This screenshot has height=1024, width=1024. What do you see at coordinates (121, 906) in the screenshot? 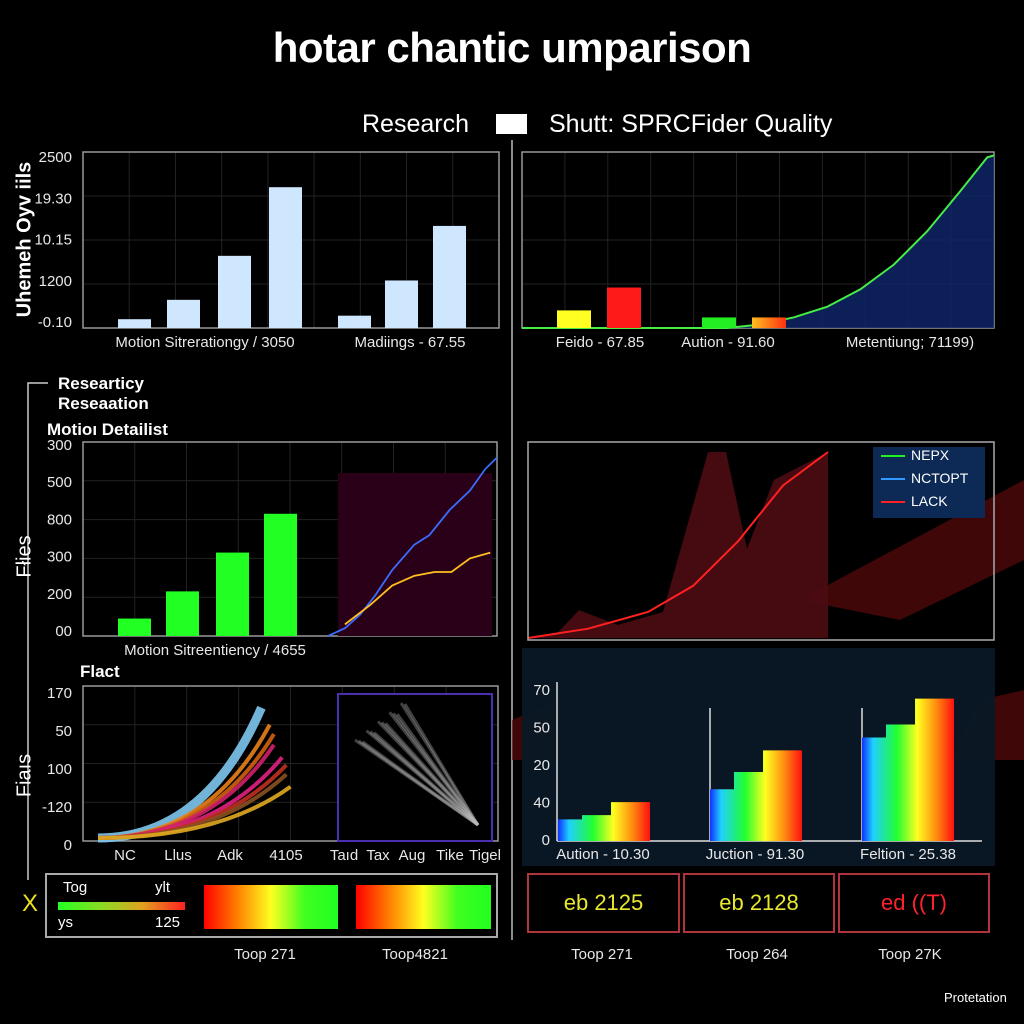
I see `color-scale-bar` at bounding box center [121, 906].